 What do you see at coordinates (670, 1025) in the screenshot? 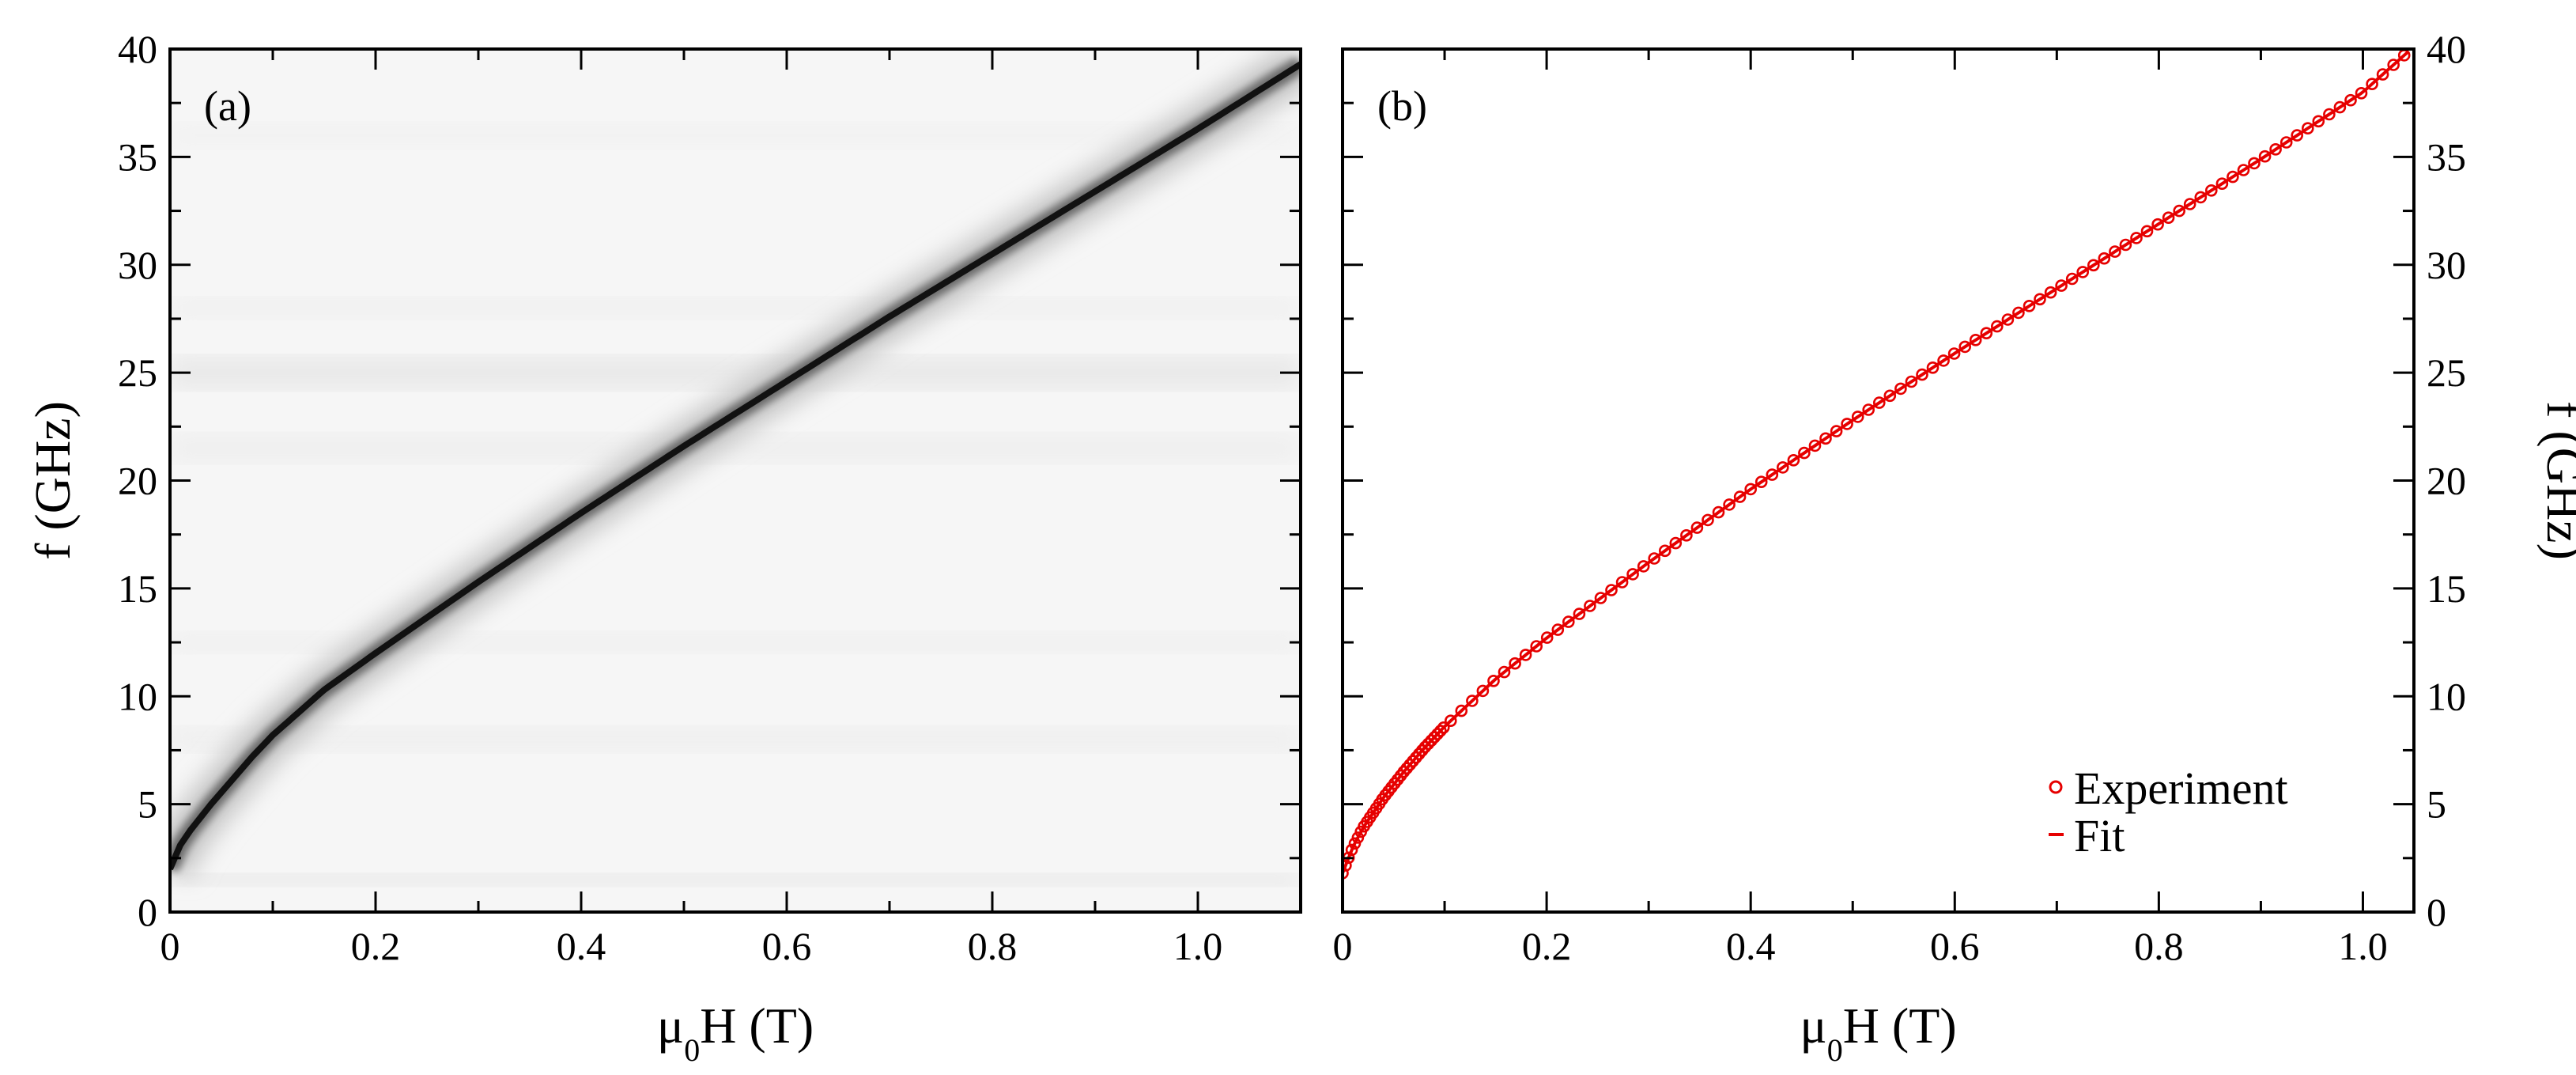
I see `panel-a-x-axis-label-mu: μ` at bounding box center [670, 1025].